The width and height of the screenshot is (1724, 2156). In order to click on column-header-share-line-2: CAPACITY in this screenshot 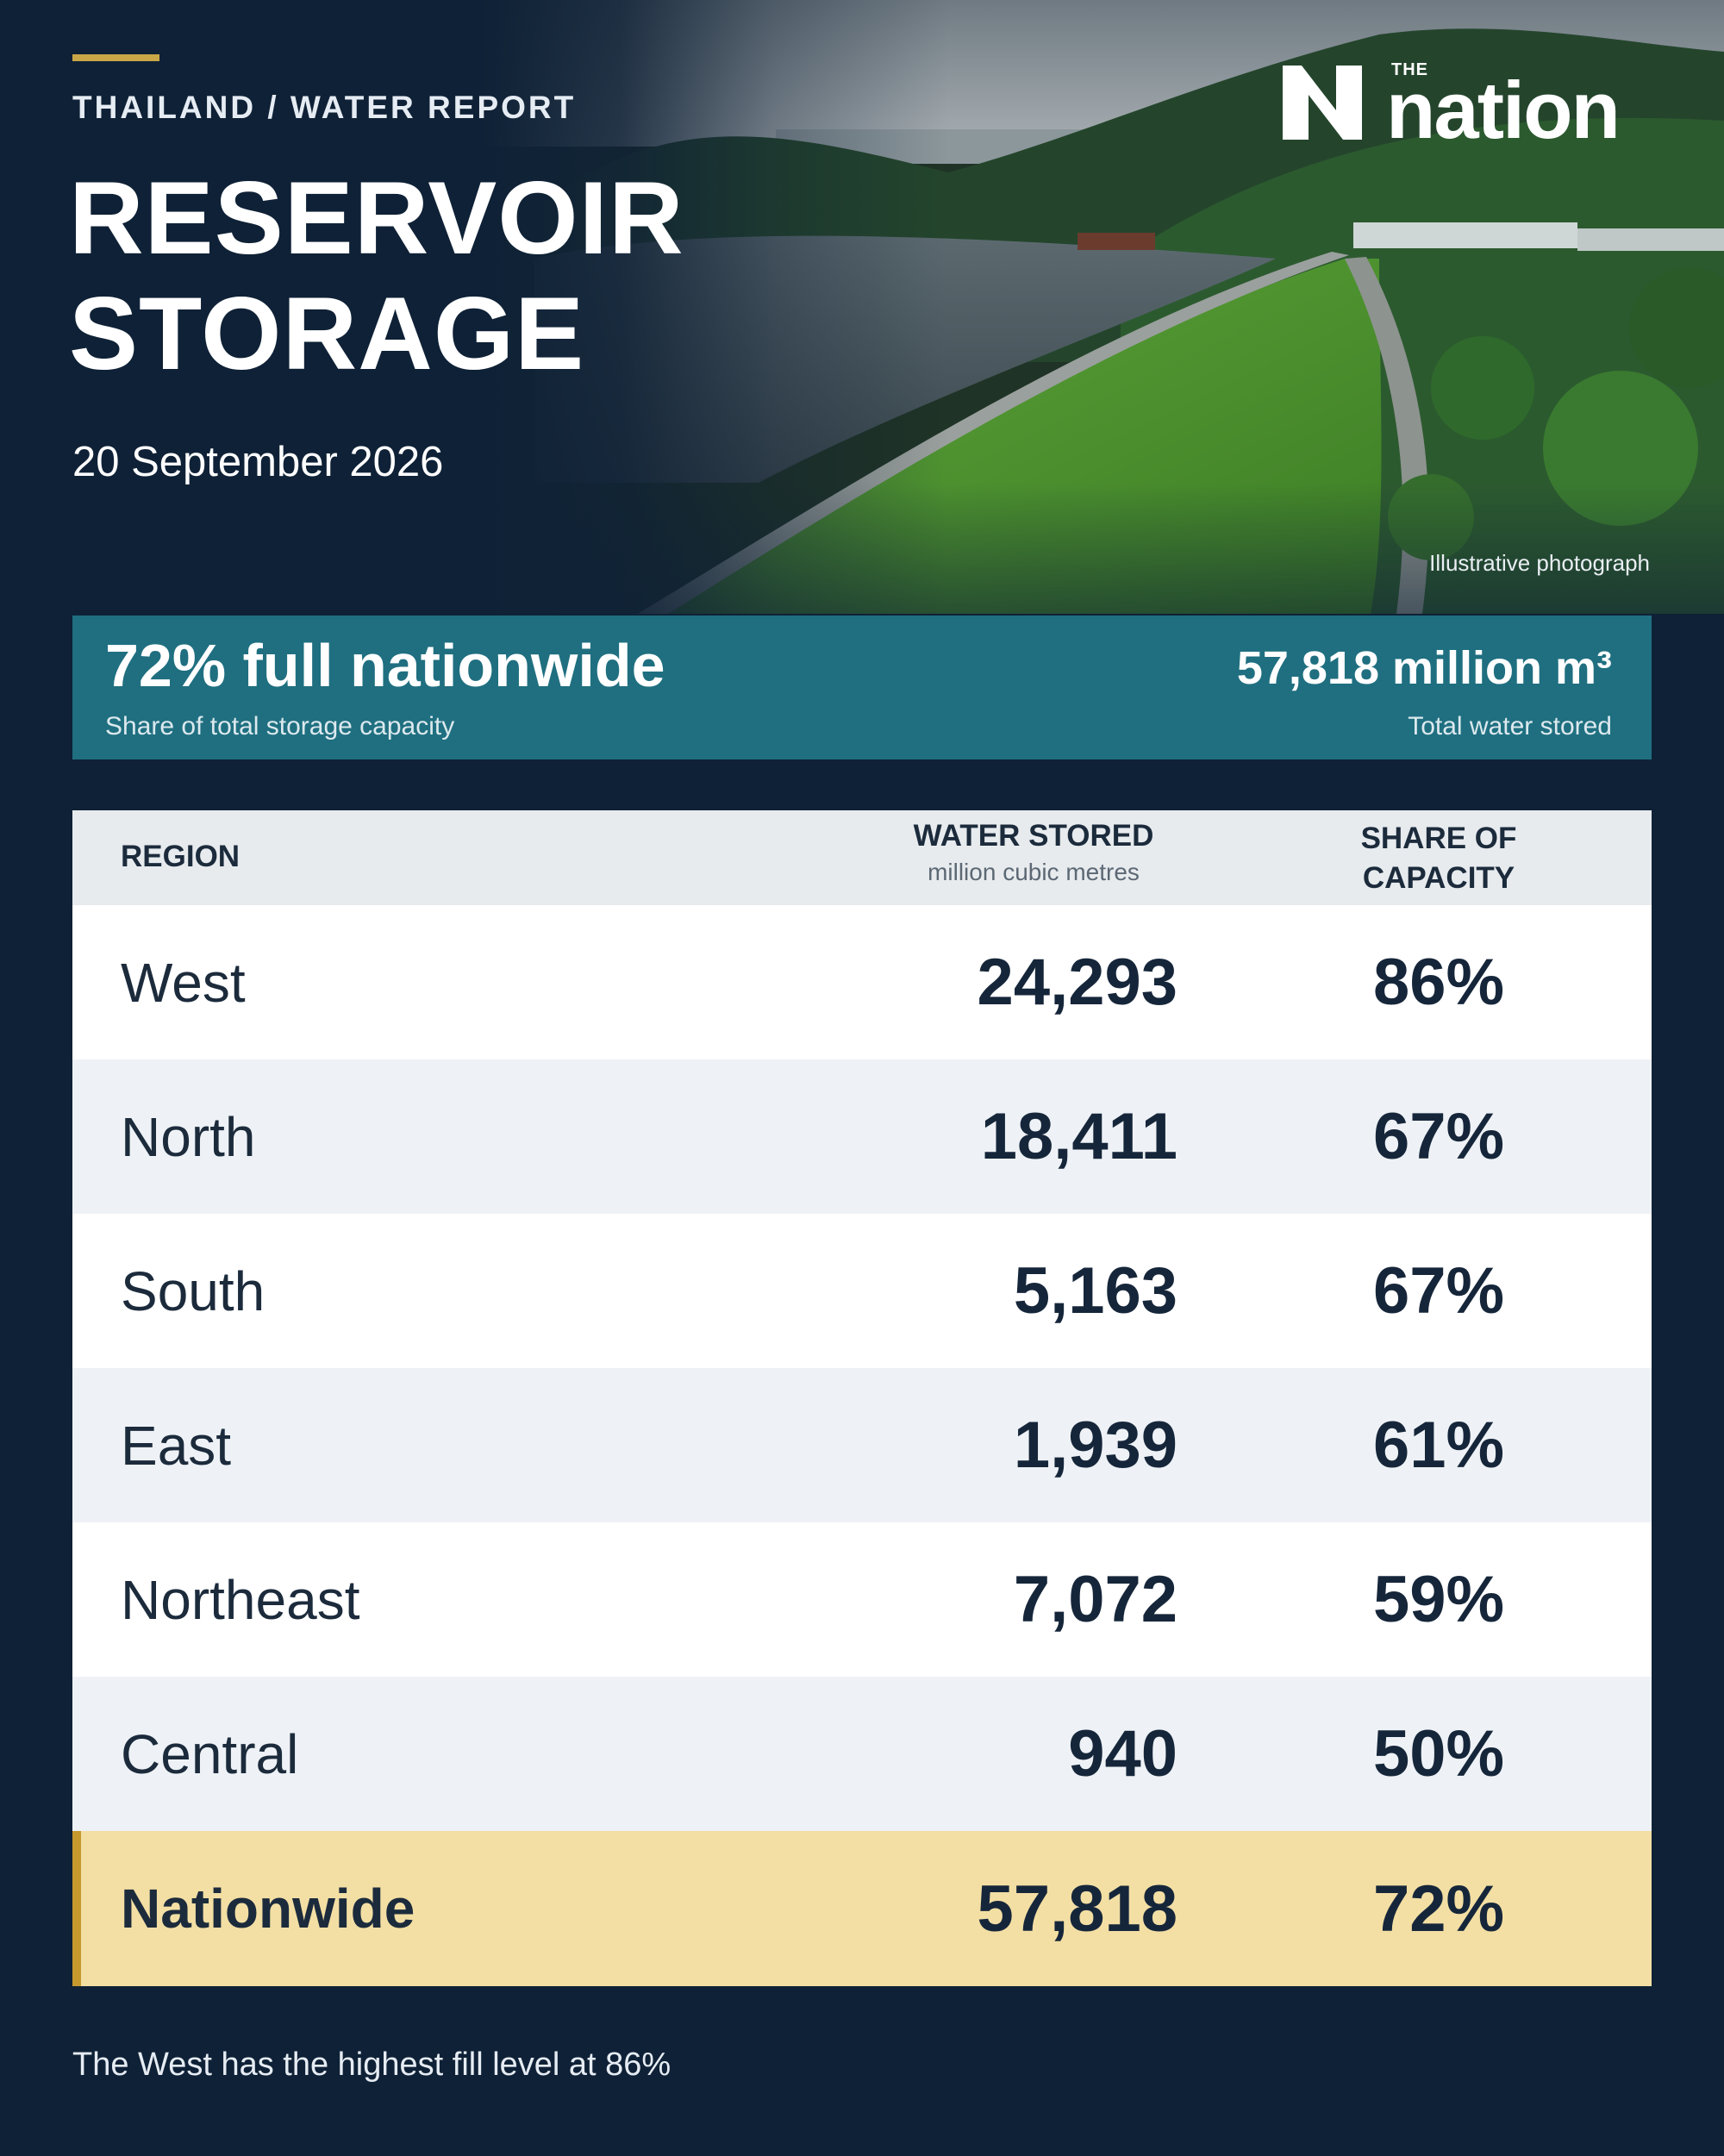, I will do `click(1438, 878)`.